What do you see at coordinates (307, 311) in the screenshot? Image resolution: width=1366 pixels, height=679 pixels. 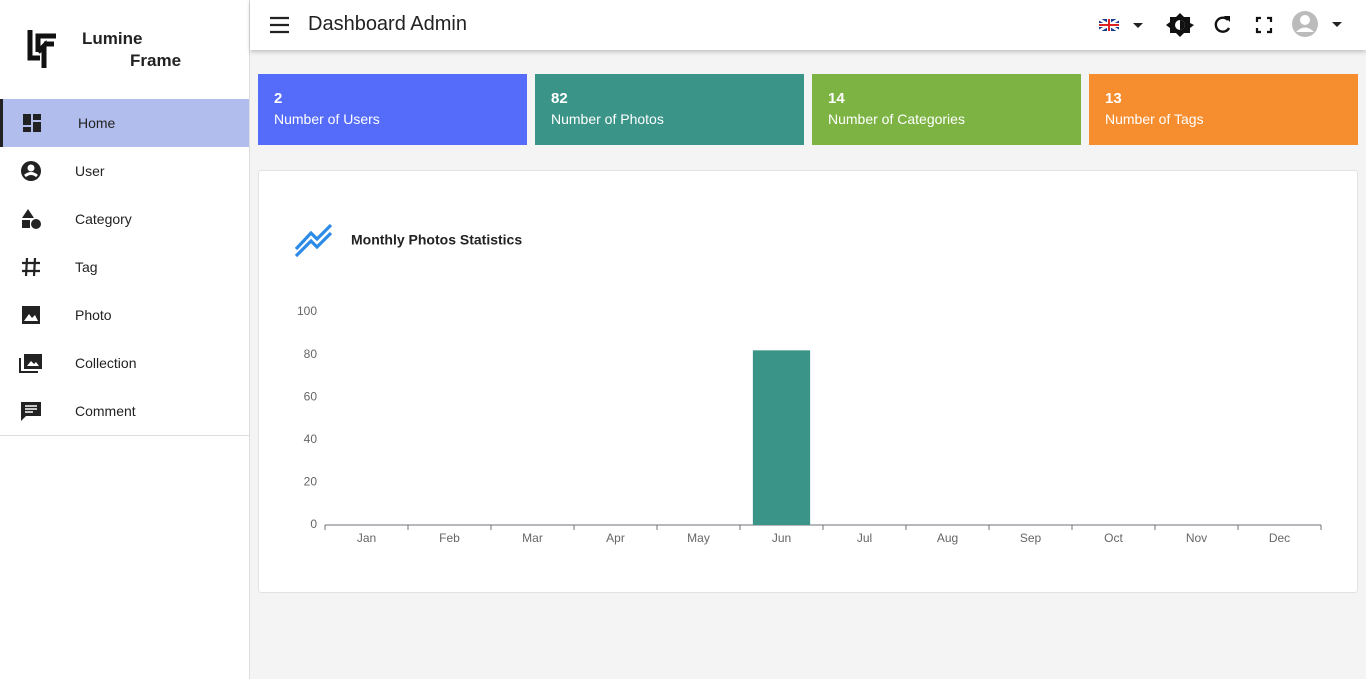 I see `y-tick-label: 100` at bounding box center [307, 311].